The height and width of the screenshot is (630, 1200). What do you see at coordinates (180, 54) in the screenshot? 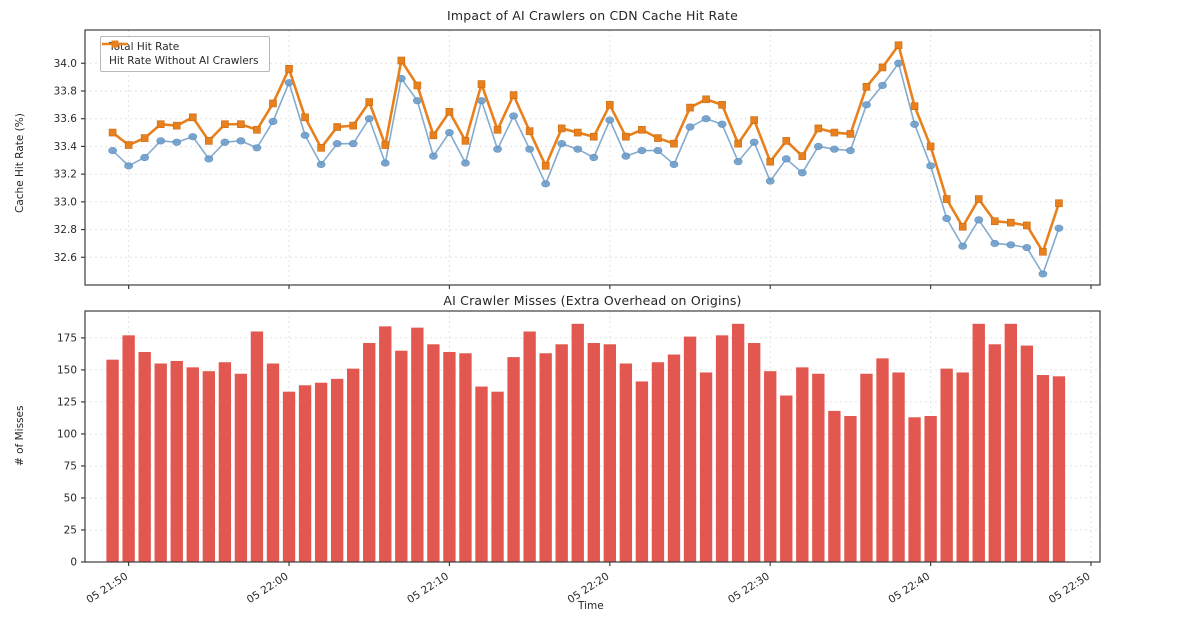
I see `legend-row-without-ai-crawlers: Hit Rate Without AI Crawlers` at bounding box center [180, 54].